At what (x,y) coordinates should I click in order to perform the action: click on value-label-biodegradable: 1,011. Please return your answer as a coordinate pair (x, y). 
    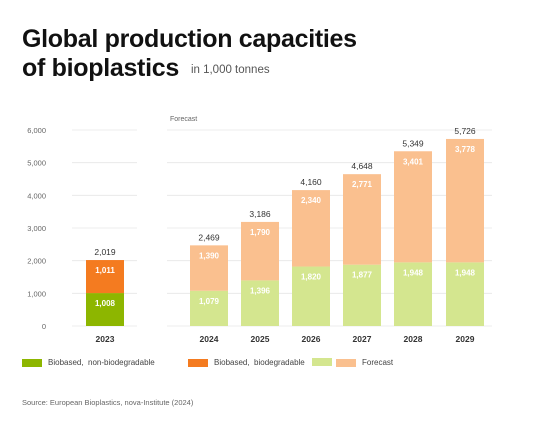
    Looking at the image, I should click on (105, 270).